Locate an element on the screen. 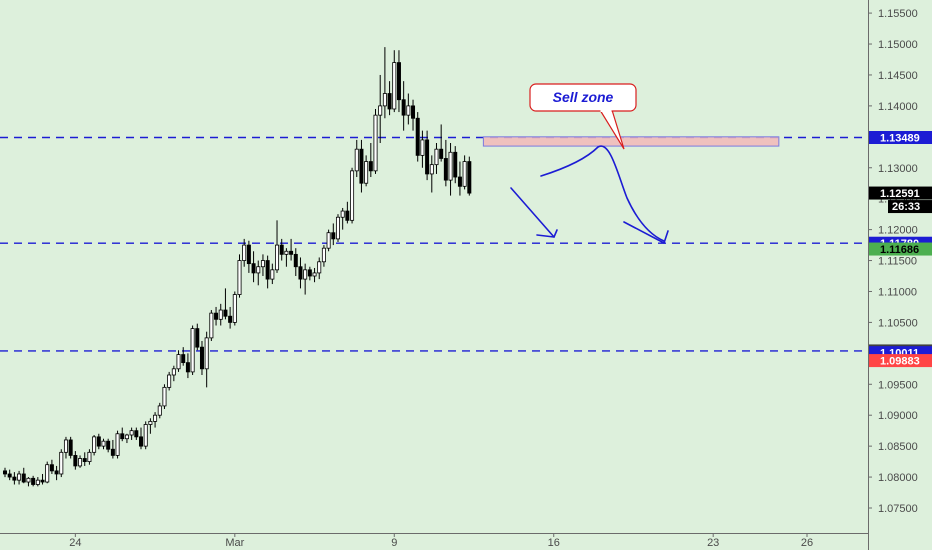 The width and height of the screenshot is (932, 550). time-tick-label: 24 is located at coordinates (75, 543).